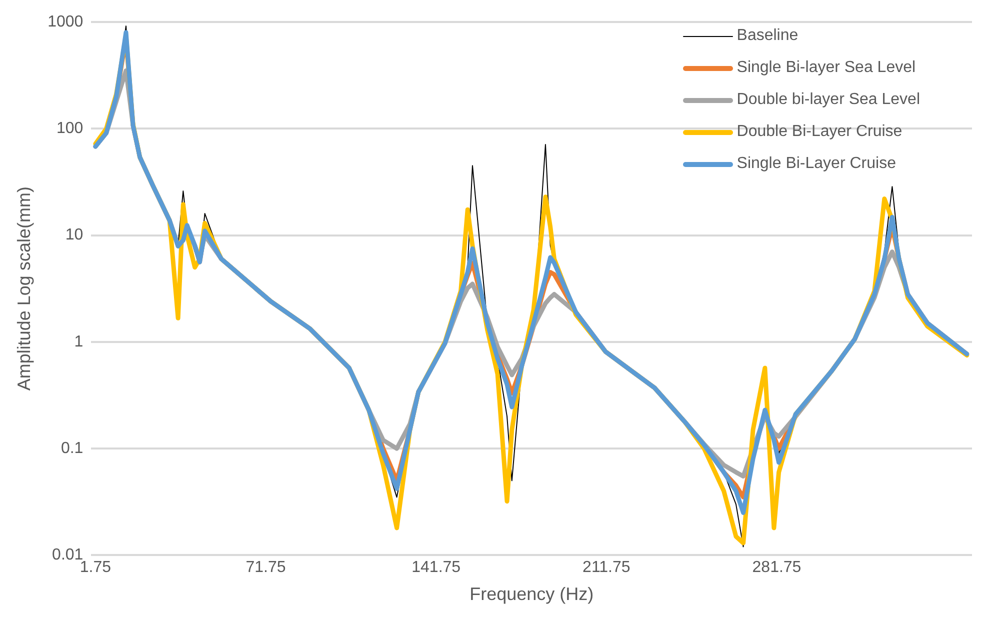 Image resolution: width=1000 pixels, height=624 pixels. I want to click on x-tick-label: 141.75, so click(436, 567).